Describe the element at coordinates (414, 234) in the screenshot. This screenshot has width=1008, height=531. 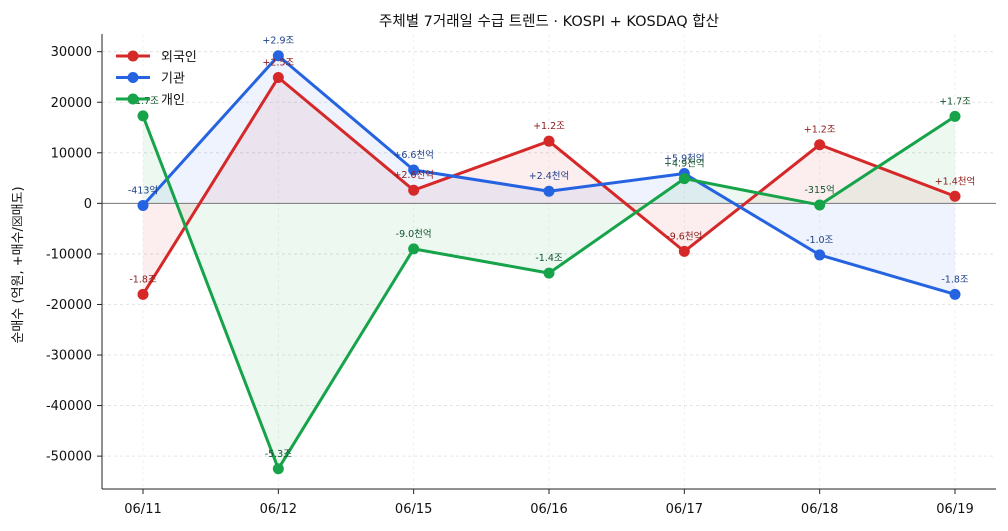
I see `data-label: -9.0천억` at that location.